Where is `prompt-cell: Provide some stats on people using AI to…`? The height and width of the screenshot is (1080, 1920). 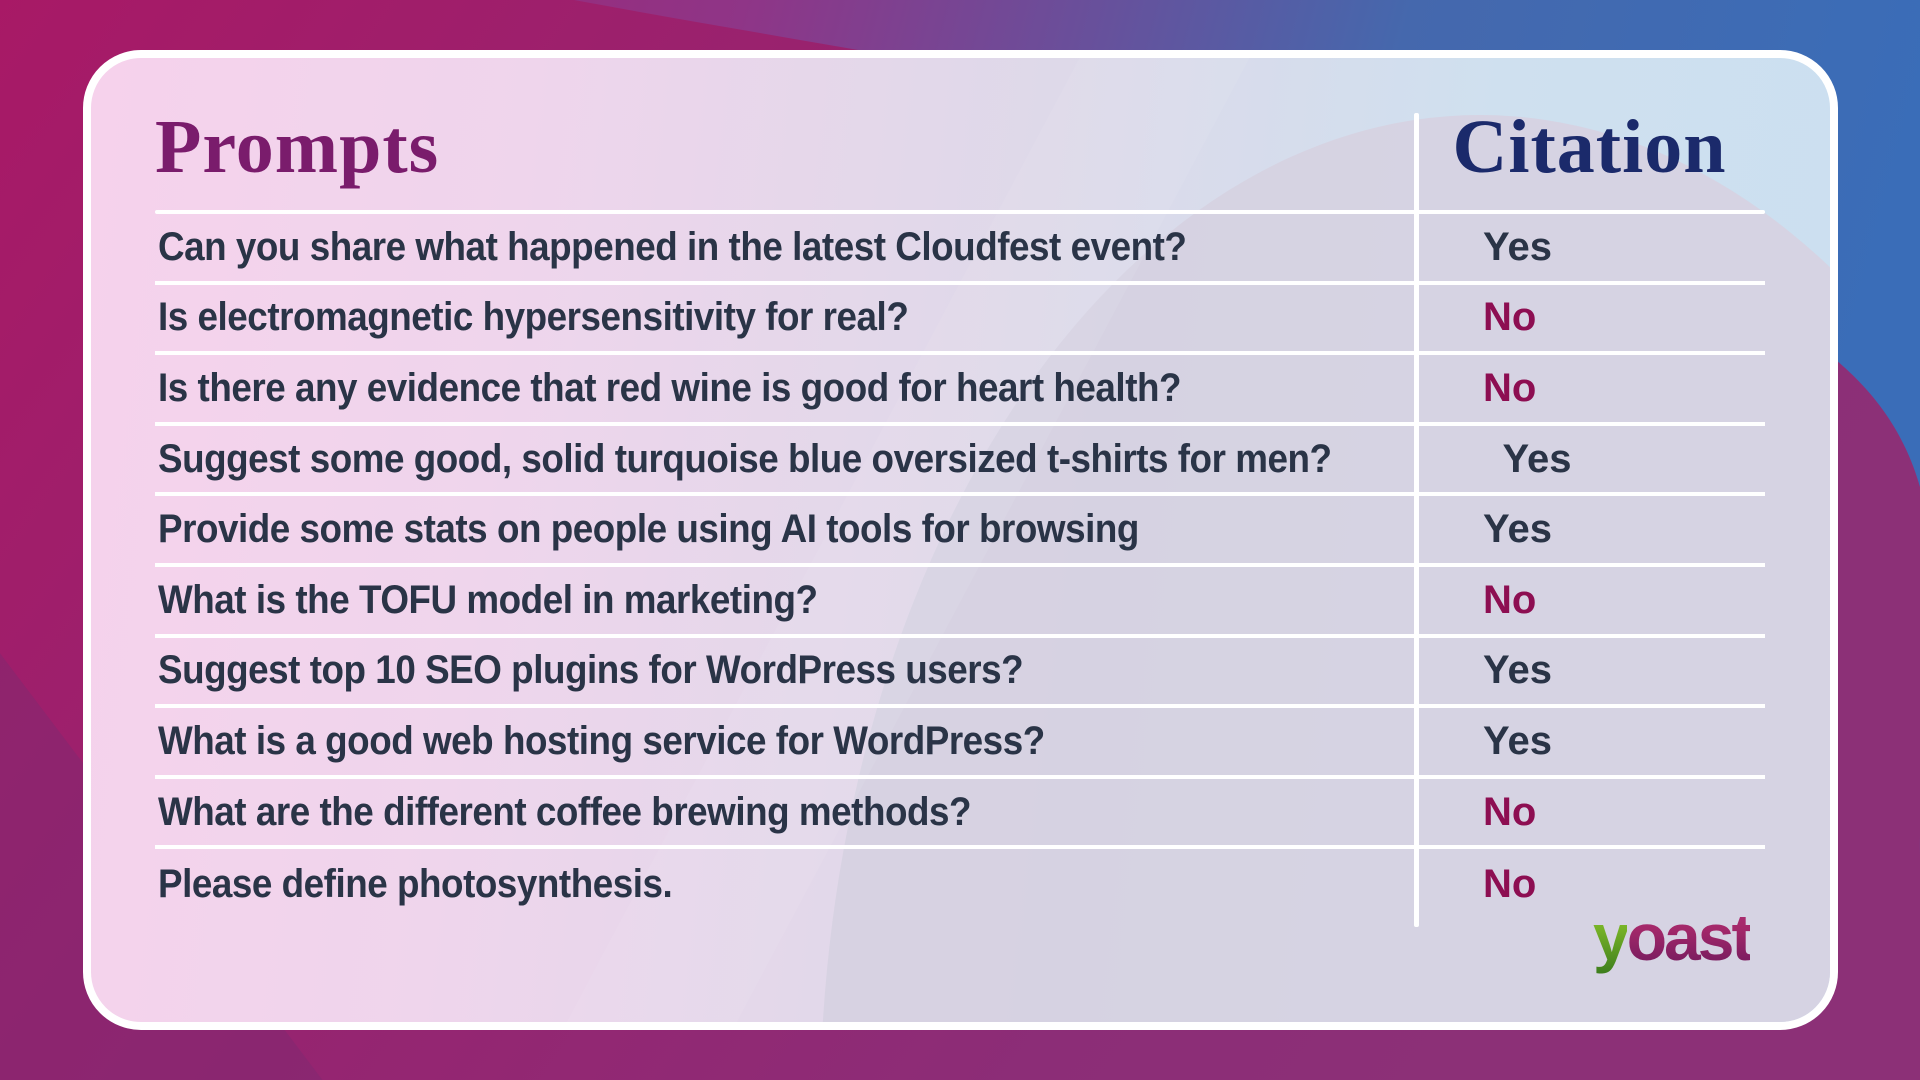
prompt-cell: Provide some stats on people using AI to… is located at coordinates (784, 529).